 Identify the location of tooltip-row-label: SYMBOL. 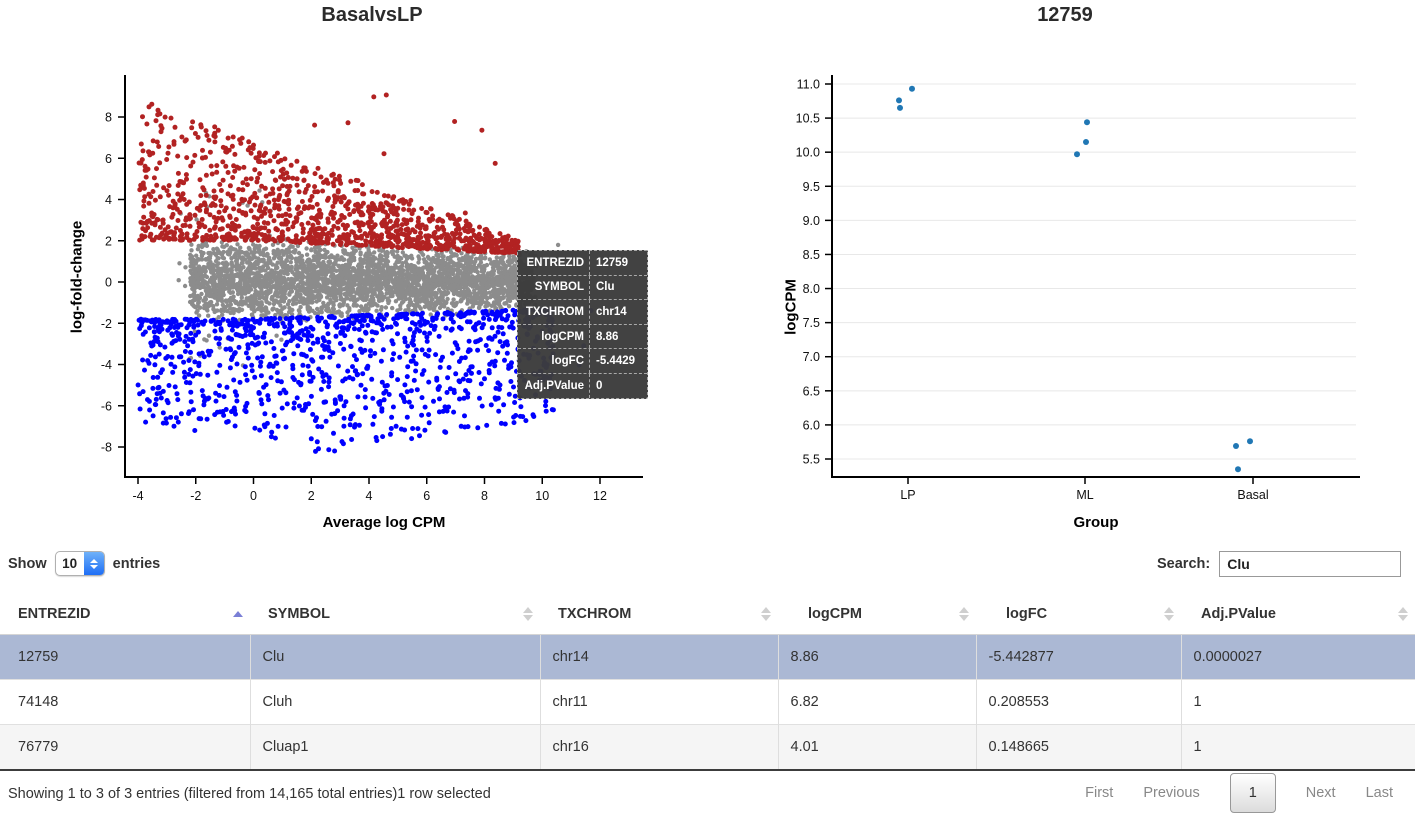
(559, 287).